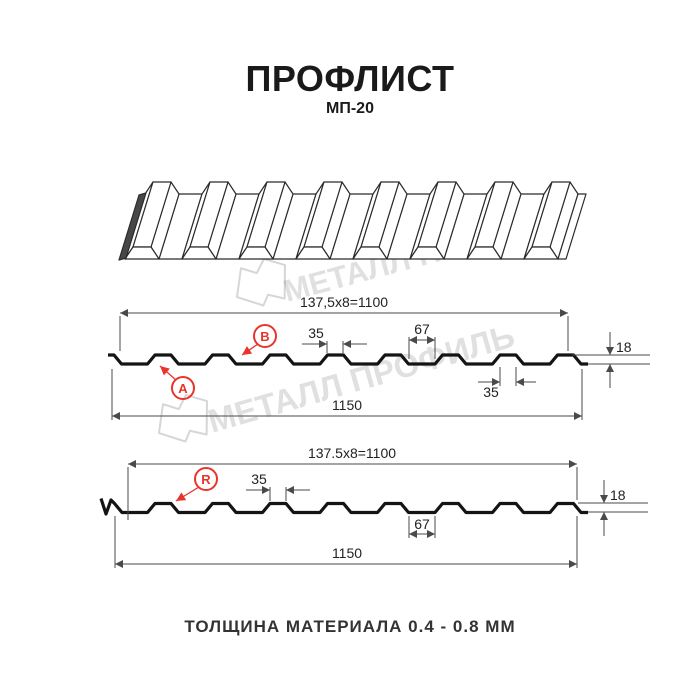 This screenshot has width=700, height=700. I want to click on watermark-text: МЕТАЛЛ ПРОФИЛЬ, so click(361, 378).